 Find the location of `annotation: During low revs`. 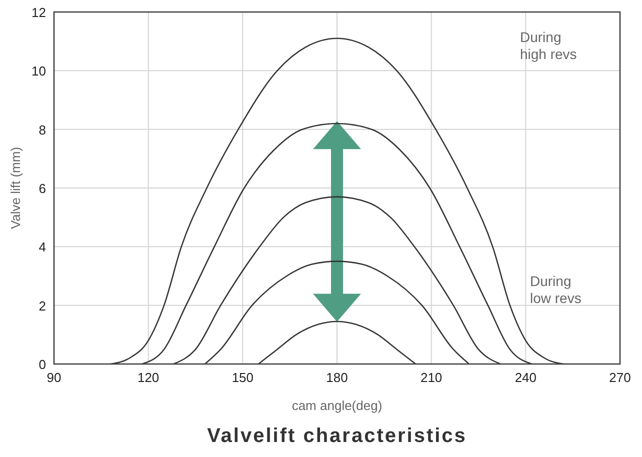

annotation: During low revs is located at coordinates (556, 289).